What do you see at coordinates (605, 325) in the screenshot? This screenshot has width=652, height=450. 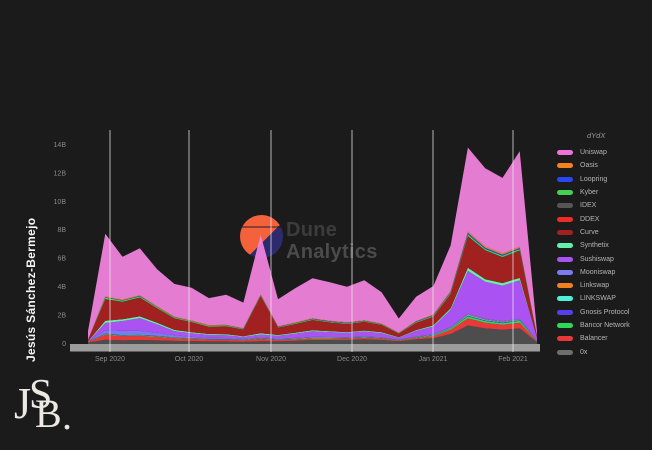 I see `legend-label: Bancor Network` at bounding box center [605, 325].